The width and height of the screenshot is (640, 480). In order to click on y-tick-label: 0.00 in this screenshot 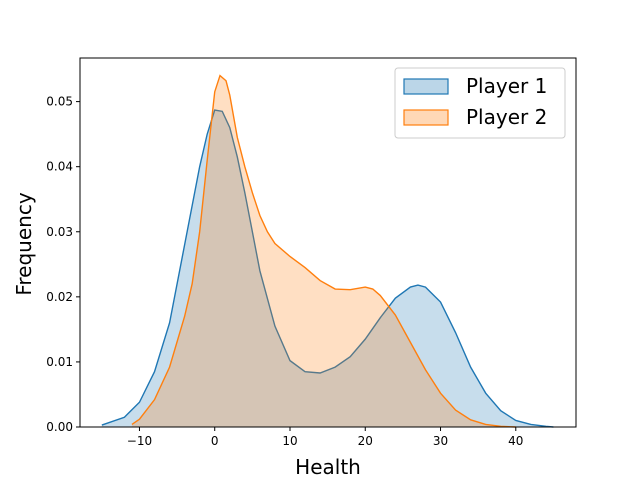, I will do `click(59, 427)`.